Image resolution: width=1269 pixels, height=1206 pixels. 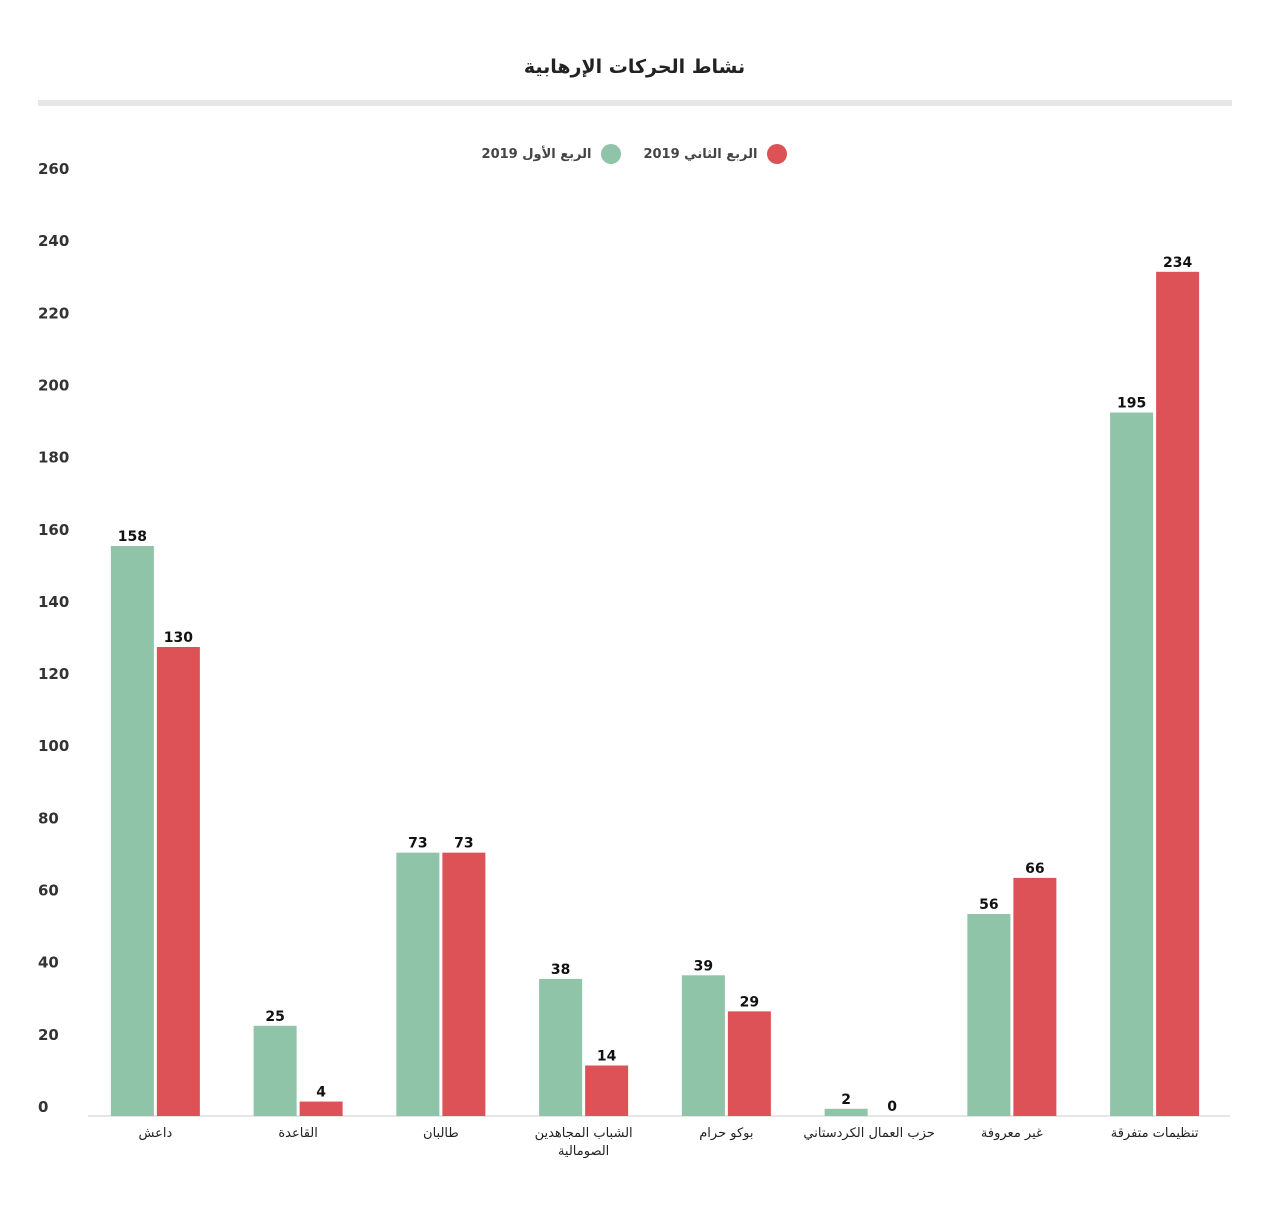 I want to click on legend-label-q1: الربع الأول 2019, so click(x=536, y=154).